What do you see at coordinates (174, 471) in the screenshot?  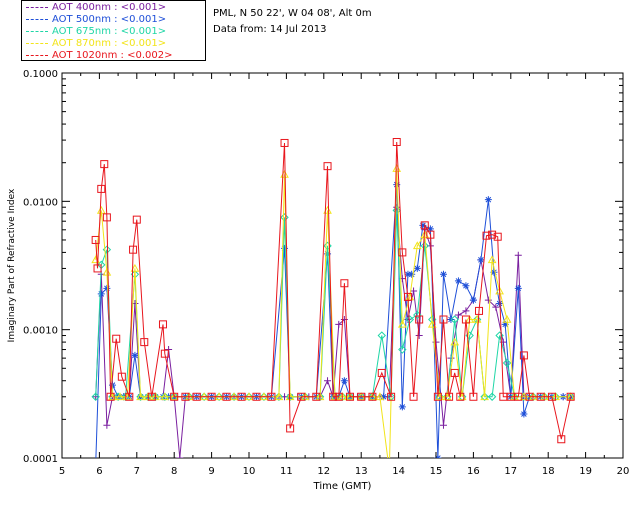 I see `x-tick-label: 8` at bounding box center [174, 471].